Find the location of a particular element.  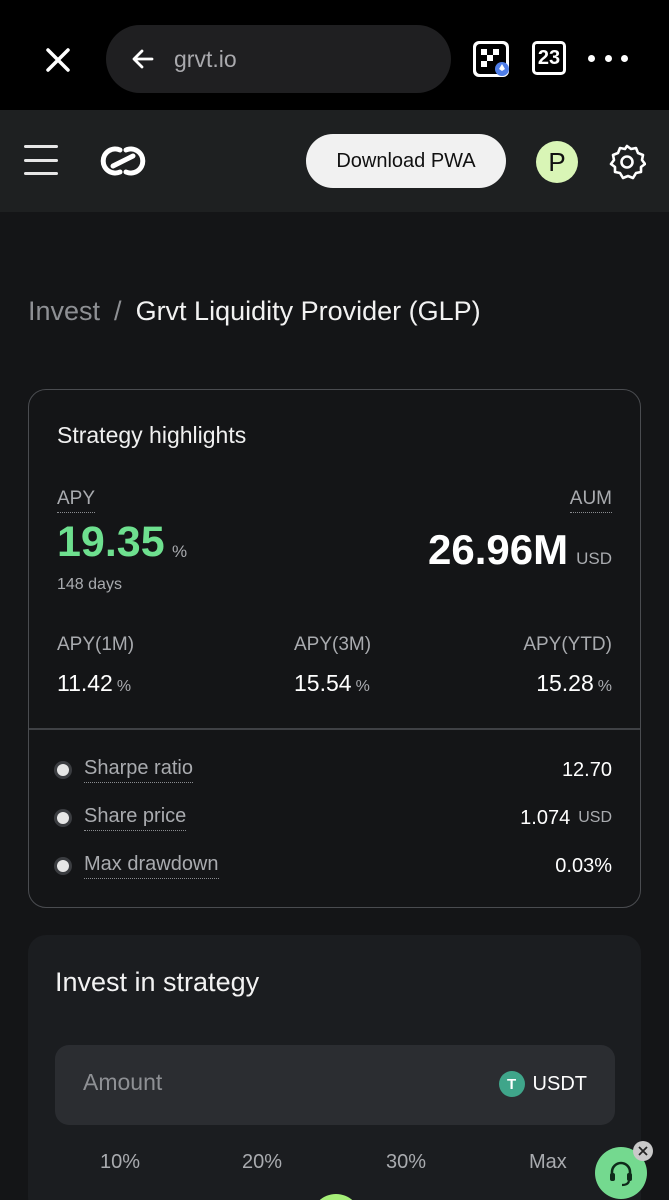

token-selector: T USDT is located at coordinates (542, 1084).